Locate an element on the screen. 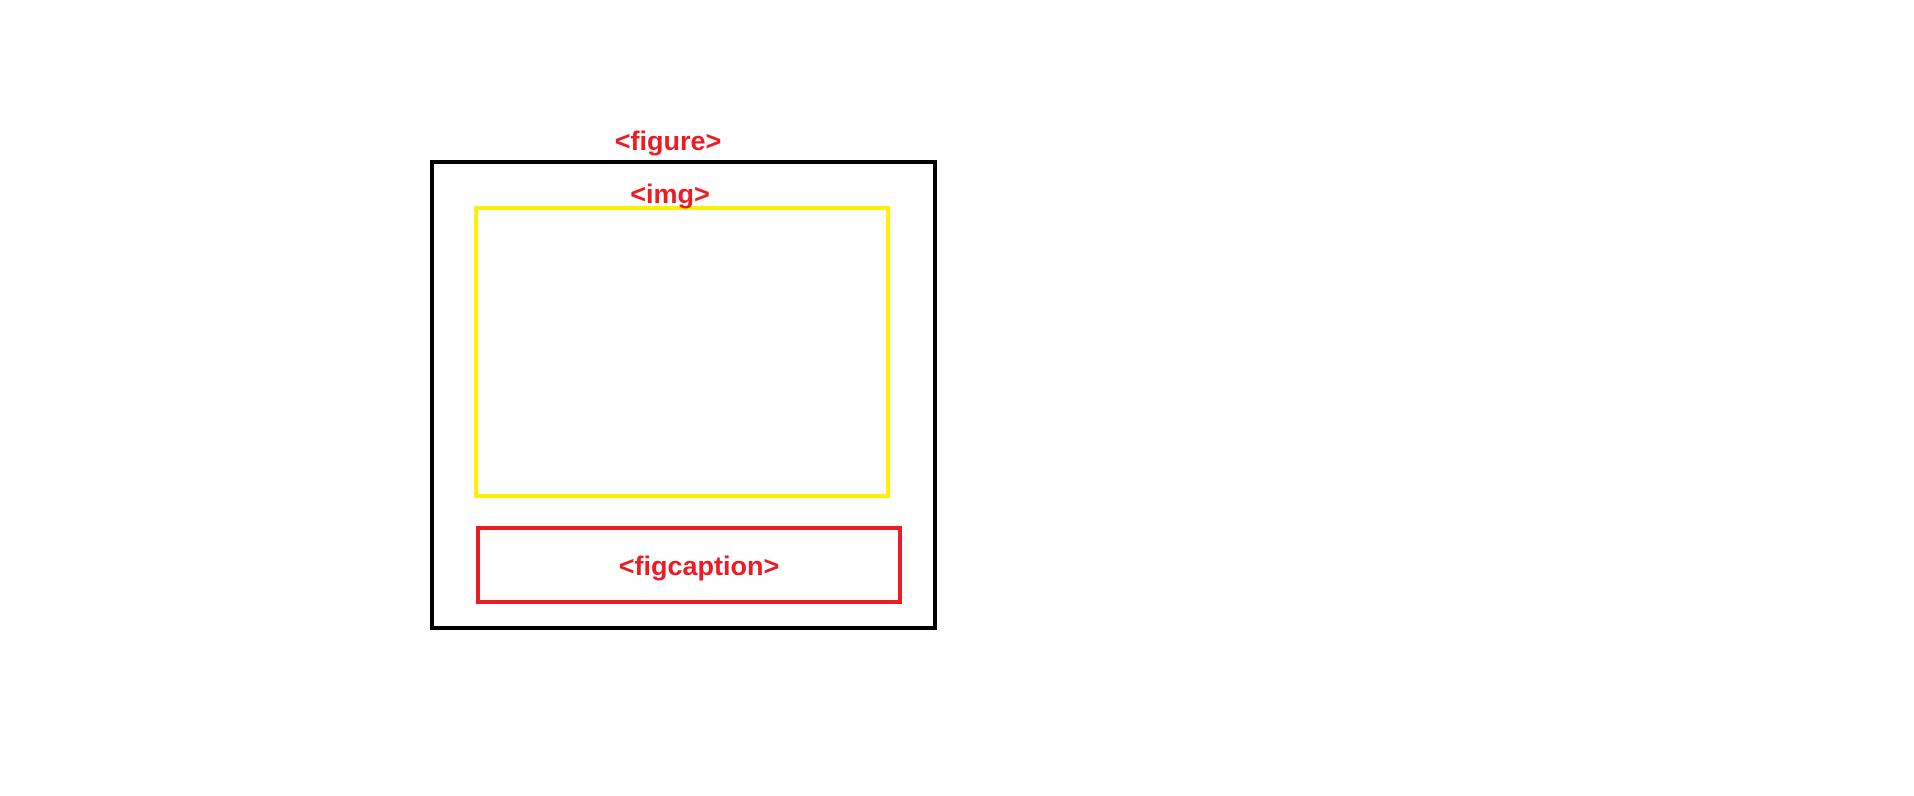  img-box is located at coordinates (682, 352).